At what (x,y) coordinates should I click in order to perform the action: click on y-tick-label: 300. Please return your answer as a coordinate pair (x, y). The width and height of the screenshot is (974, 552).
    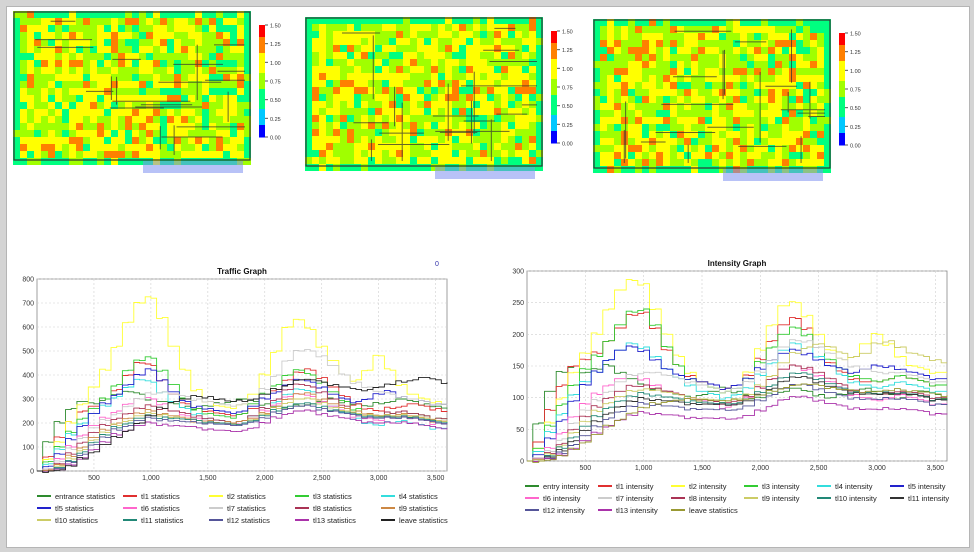
    Looking at the image, I should click on (518, 272).